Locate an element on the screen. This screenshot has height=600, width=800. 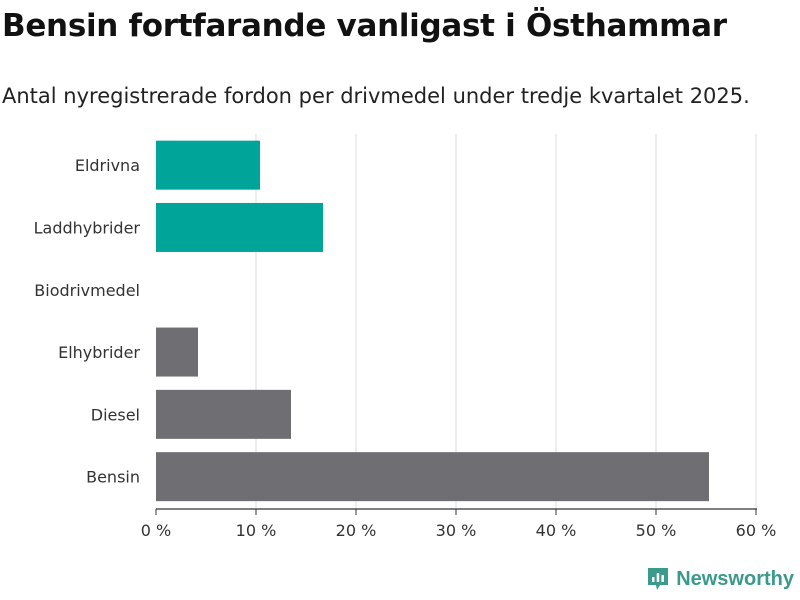
x-tick-label: 40 % is located at coordinates (556, 530).